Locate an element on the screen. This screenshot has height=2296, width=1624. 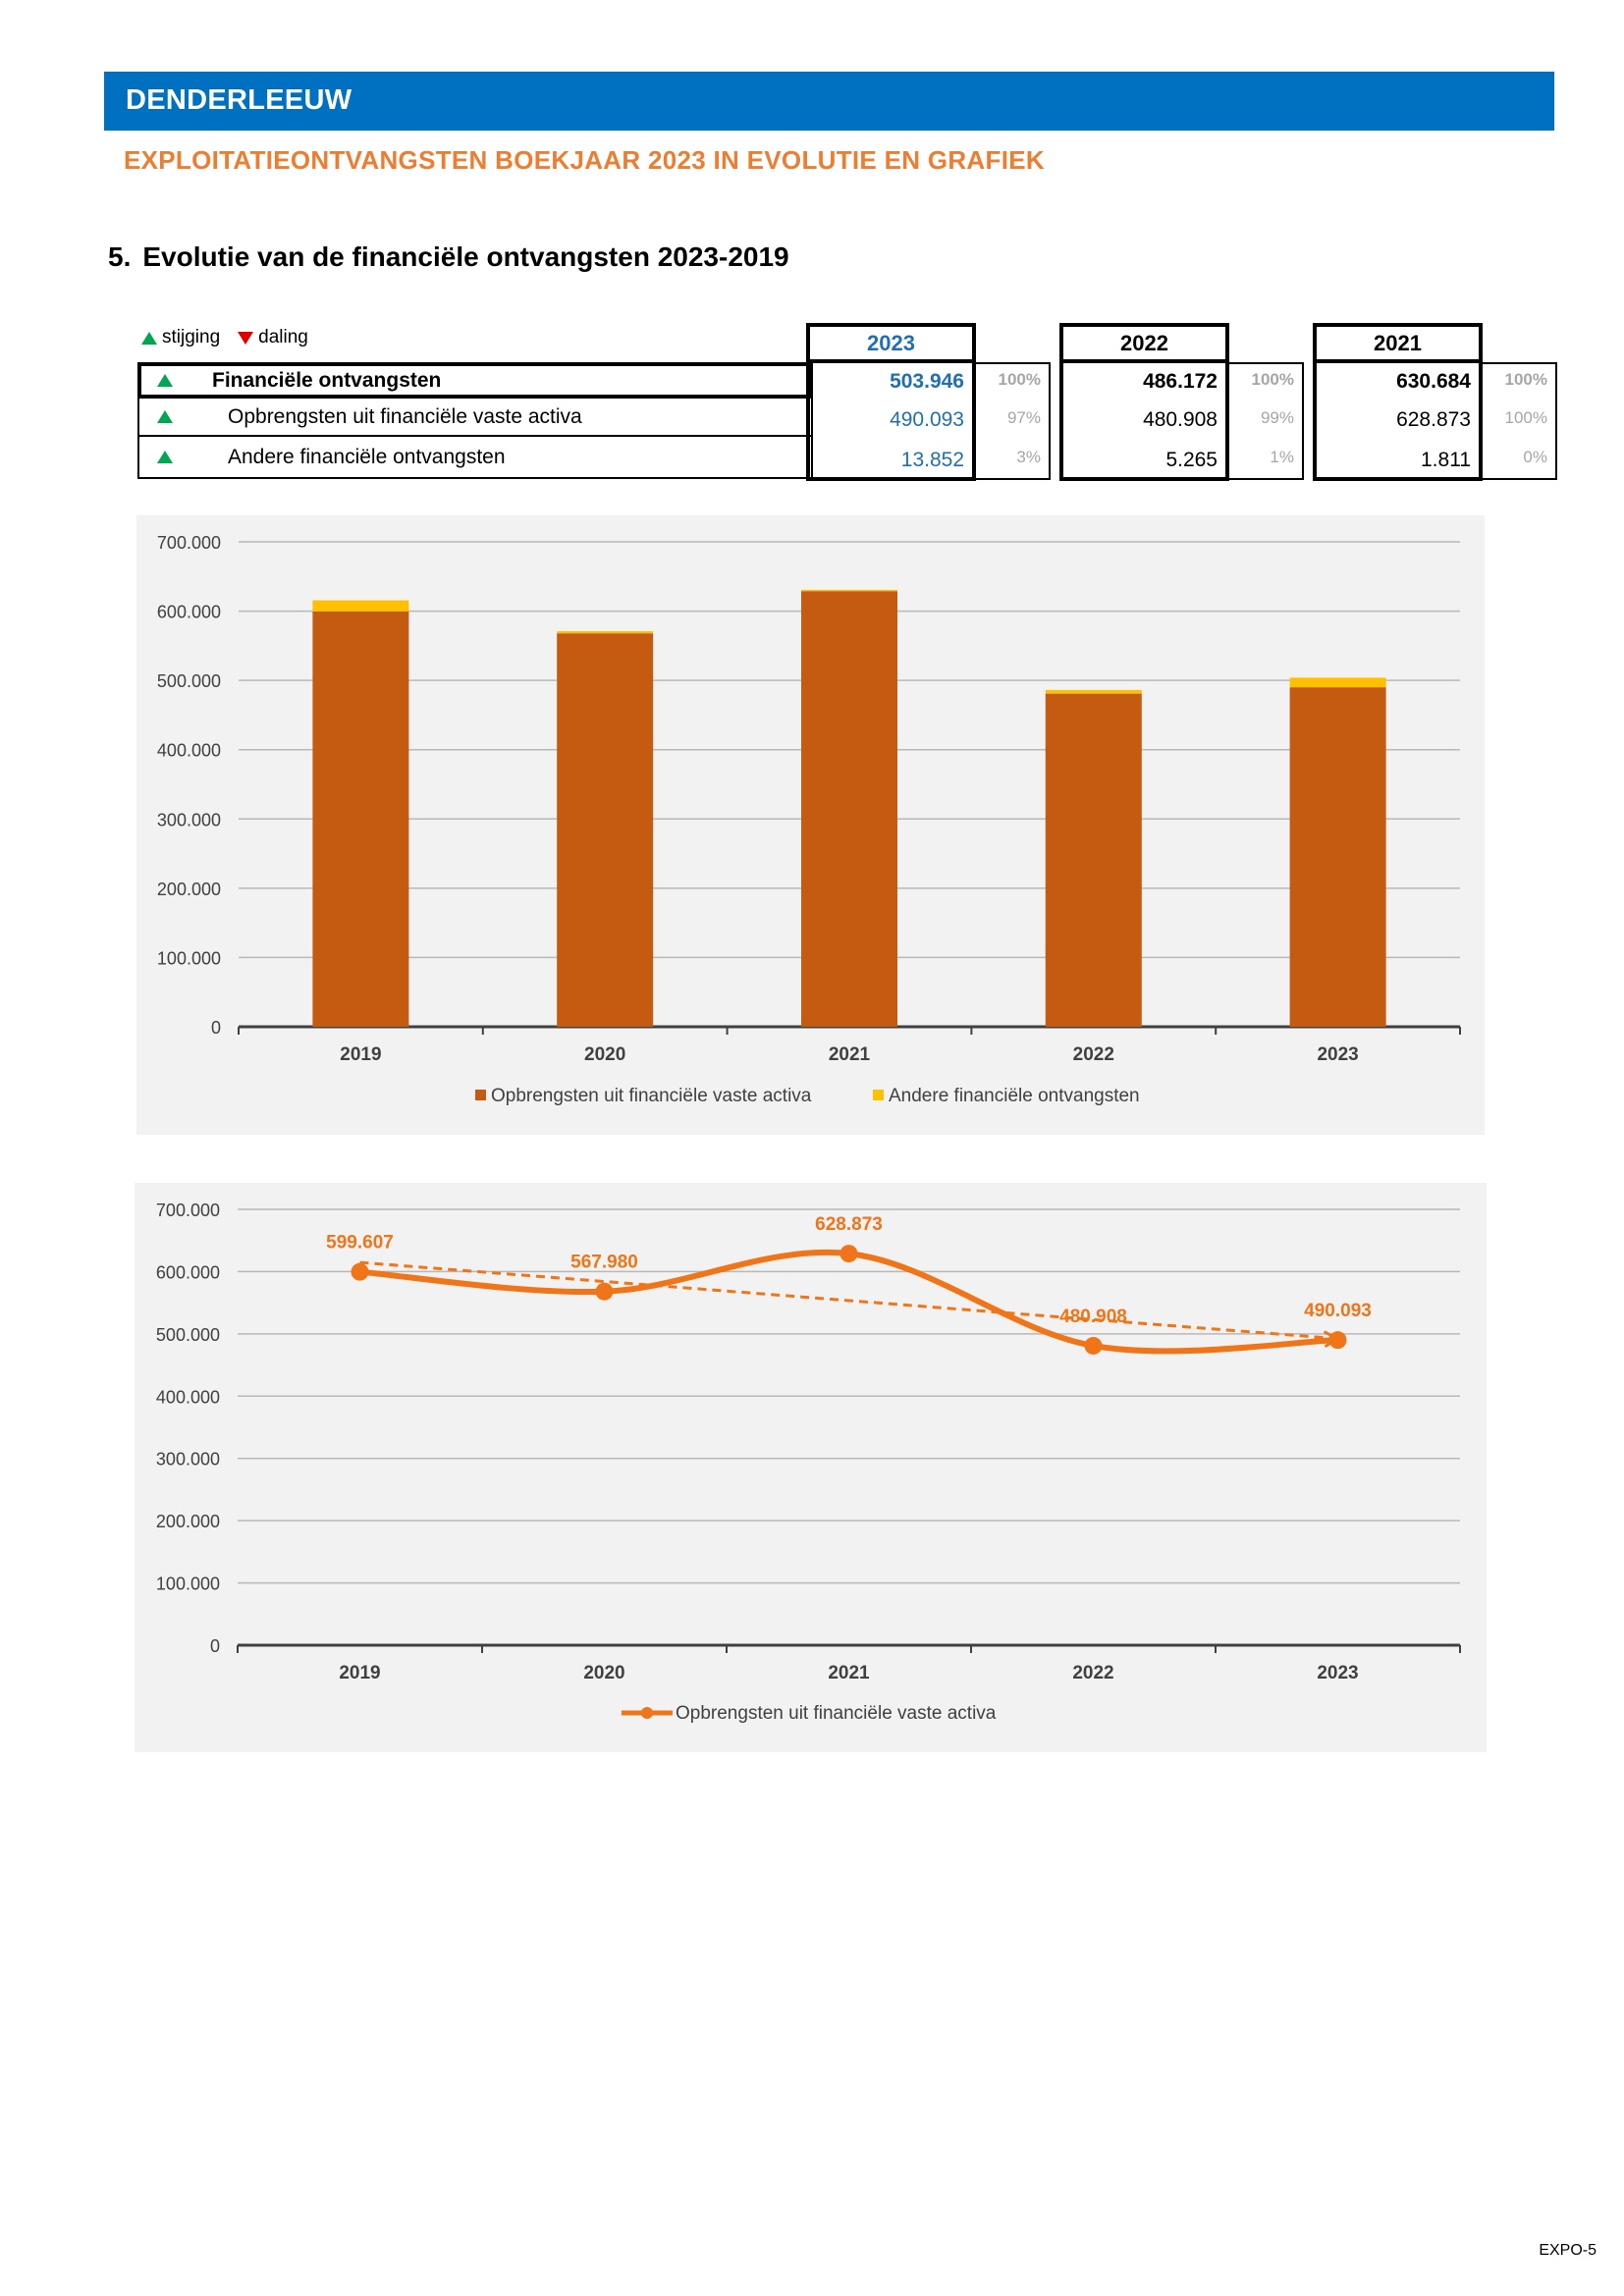
x-tick-label: 2019 is located at coordinates (359, 1673).